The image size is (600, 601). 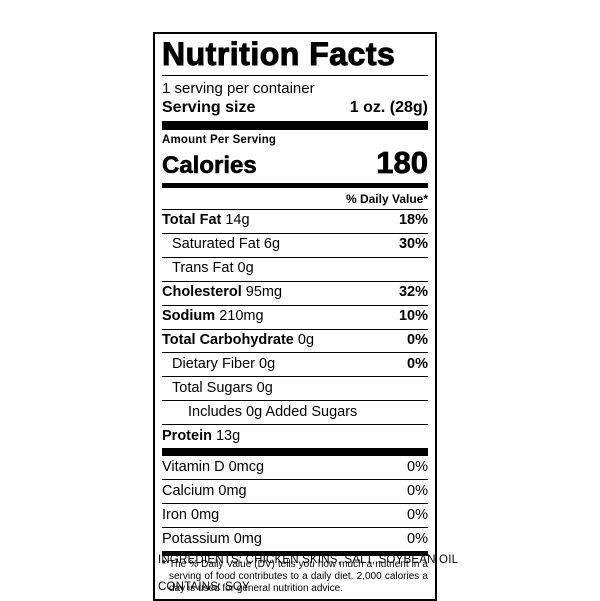 I want to click on footnote-asterisk: *, so click(x=164, y=564).